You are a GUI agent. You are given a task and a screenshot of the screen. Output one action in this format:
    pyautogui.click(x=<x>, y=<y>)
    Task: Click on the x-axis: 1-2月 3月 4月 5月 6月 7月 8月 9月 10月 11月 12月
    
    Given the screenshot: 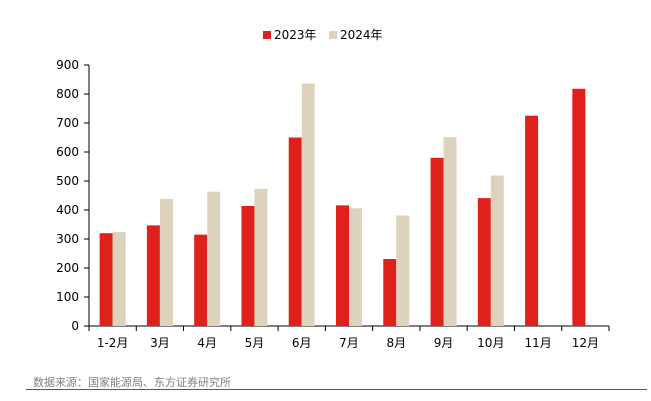 What is the action you would take?
    pyautogui.click(x=349, y=337)
    